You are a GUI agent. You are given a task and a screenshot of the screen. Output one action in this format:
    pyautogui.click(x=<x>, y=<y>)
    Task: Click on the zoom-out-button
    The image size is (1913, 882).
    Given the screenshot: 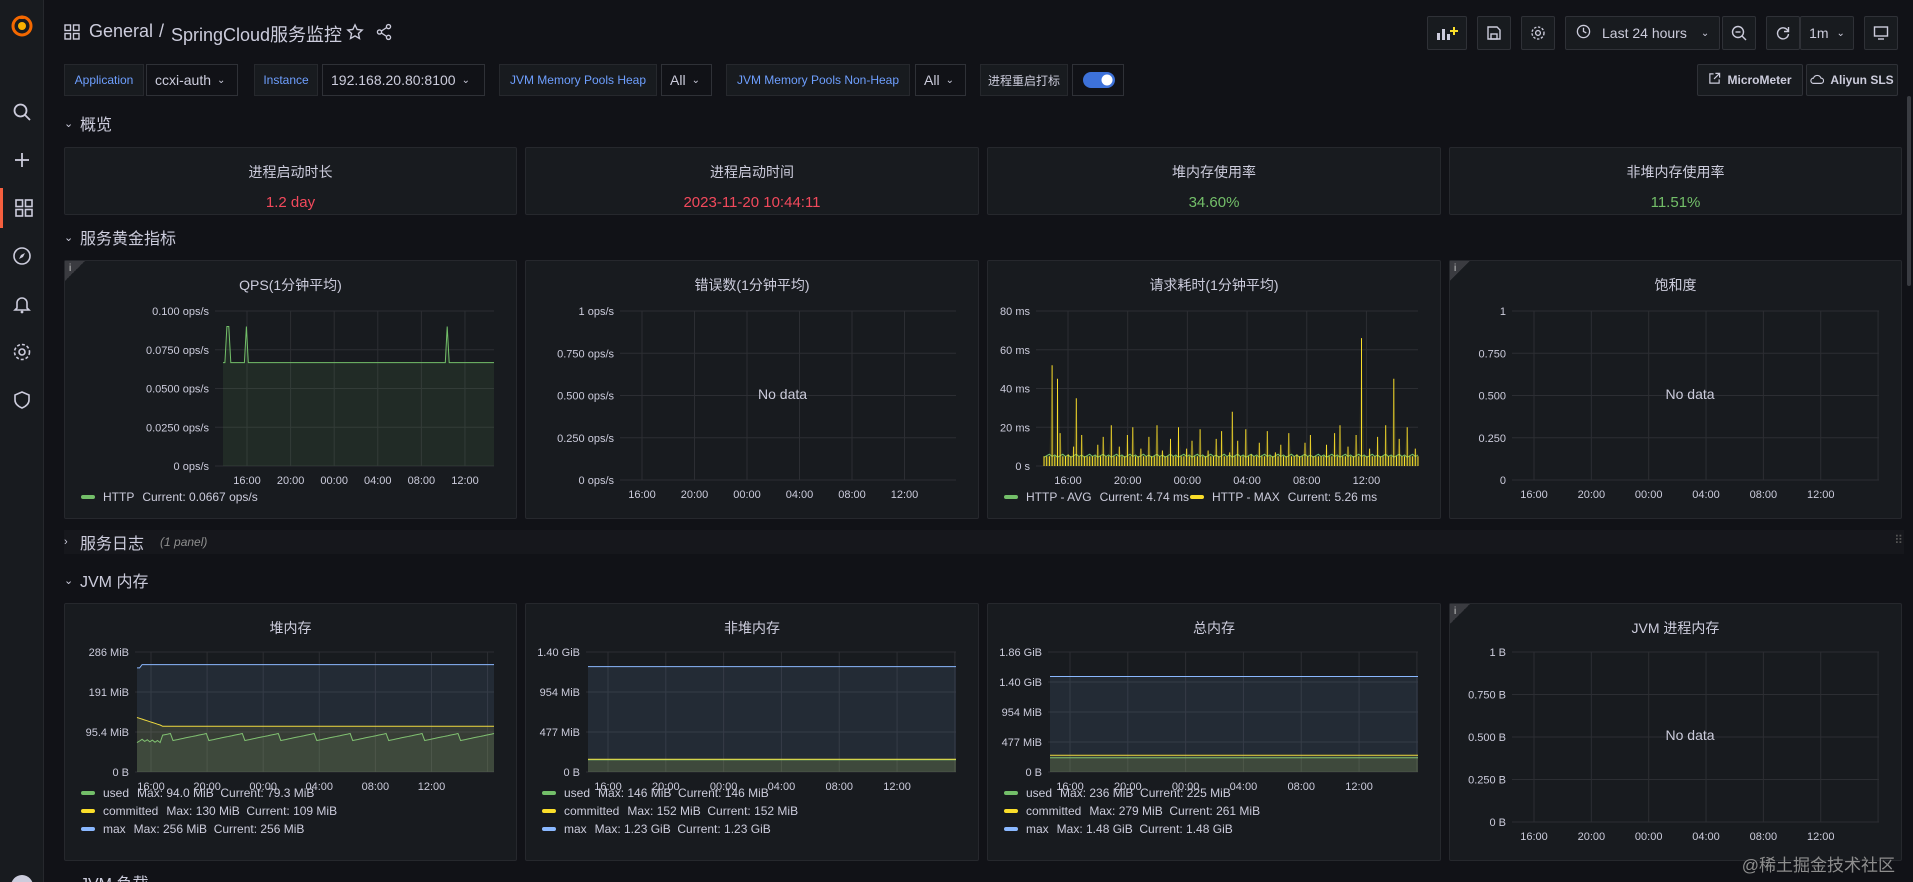 What is the action you would take?
    pyautogui.click(x=1739, y=33)
    